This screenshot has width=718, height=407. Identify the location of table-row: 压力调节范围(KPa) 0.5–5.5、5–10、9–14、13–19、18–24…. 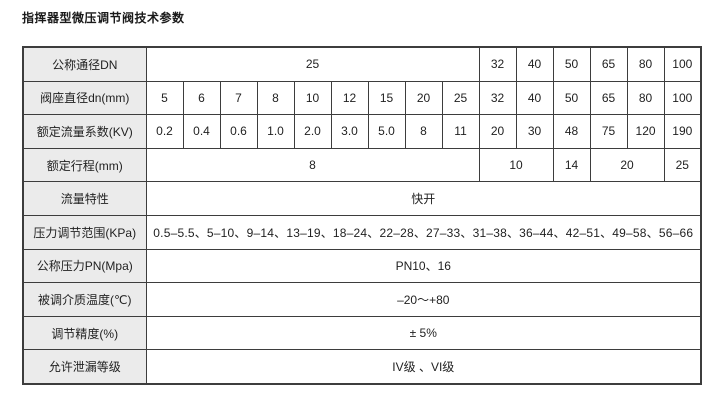
(362, 232).